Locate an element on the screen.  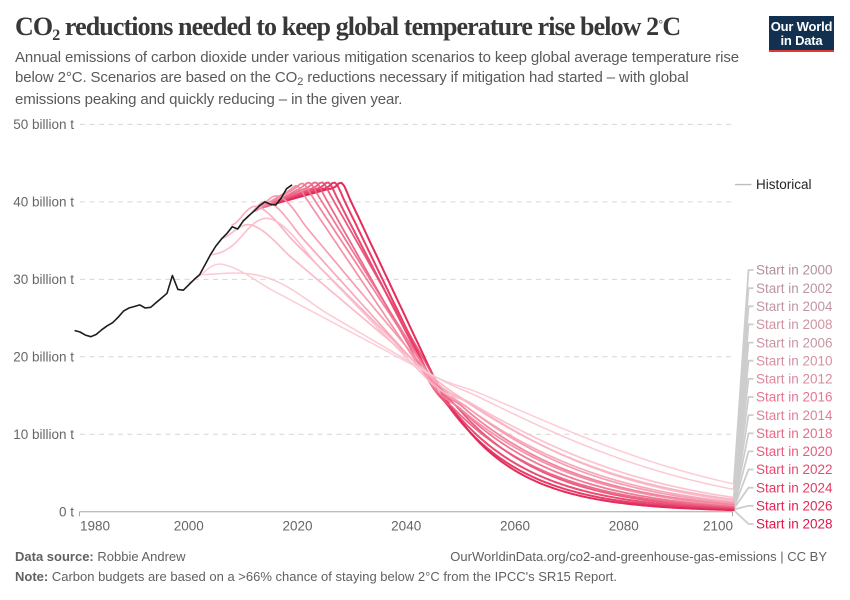
svg-text: Start in 2012 is located at coordinates (794, 379).